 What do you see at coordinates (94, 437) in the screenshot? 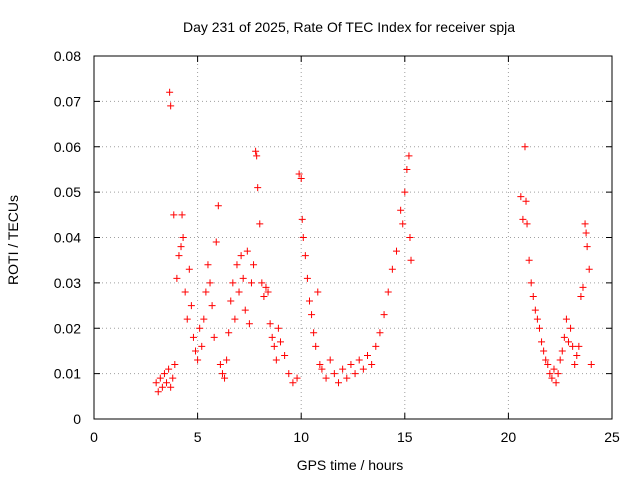
I see `x-tick-label: 0` at bounding box center [94, 437].